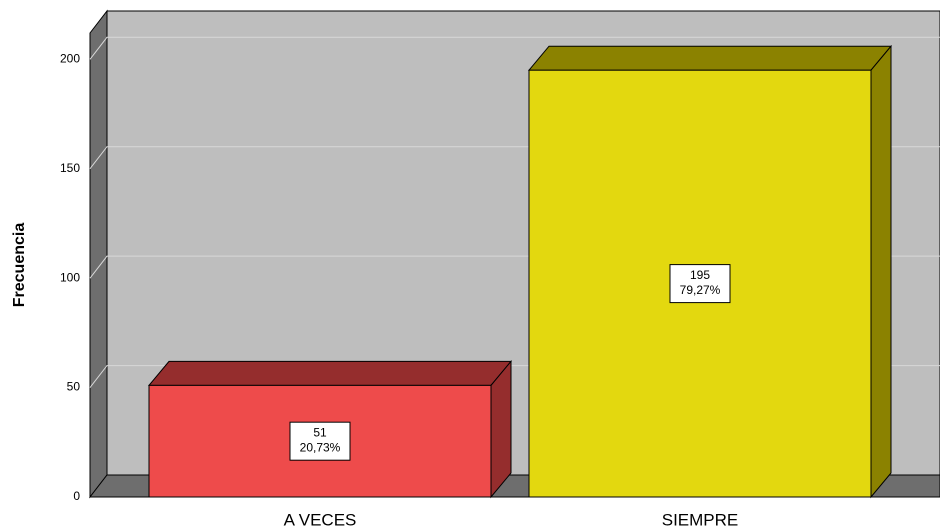  I want to click on y-tick-label: 100, so click(70, 277).